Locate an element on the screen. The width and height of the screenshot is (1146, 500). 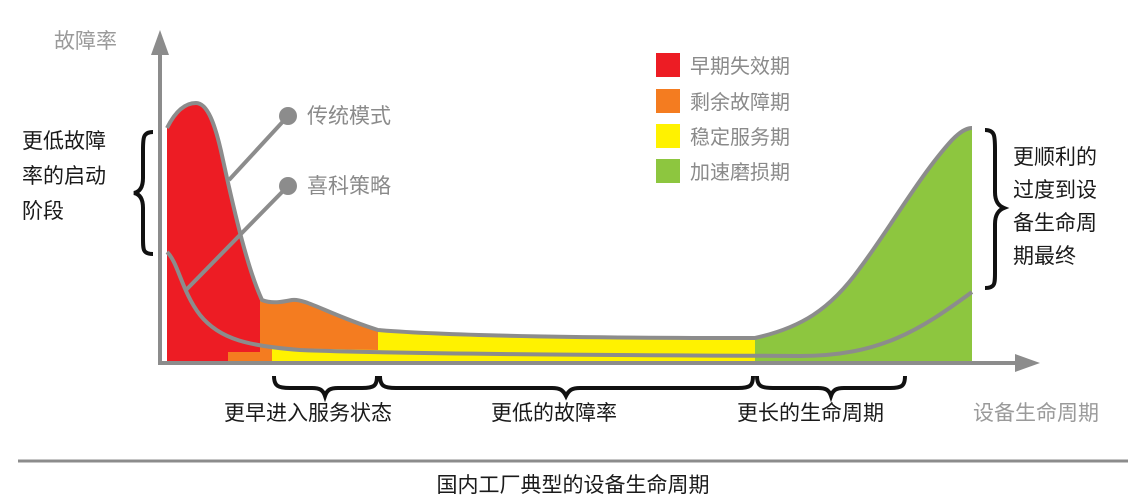
bottom-label-longer-life: 更长的生命周期 is located at coordinates (810, 413).